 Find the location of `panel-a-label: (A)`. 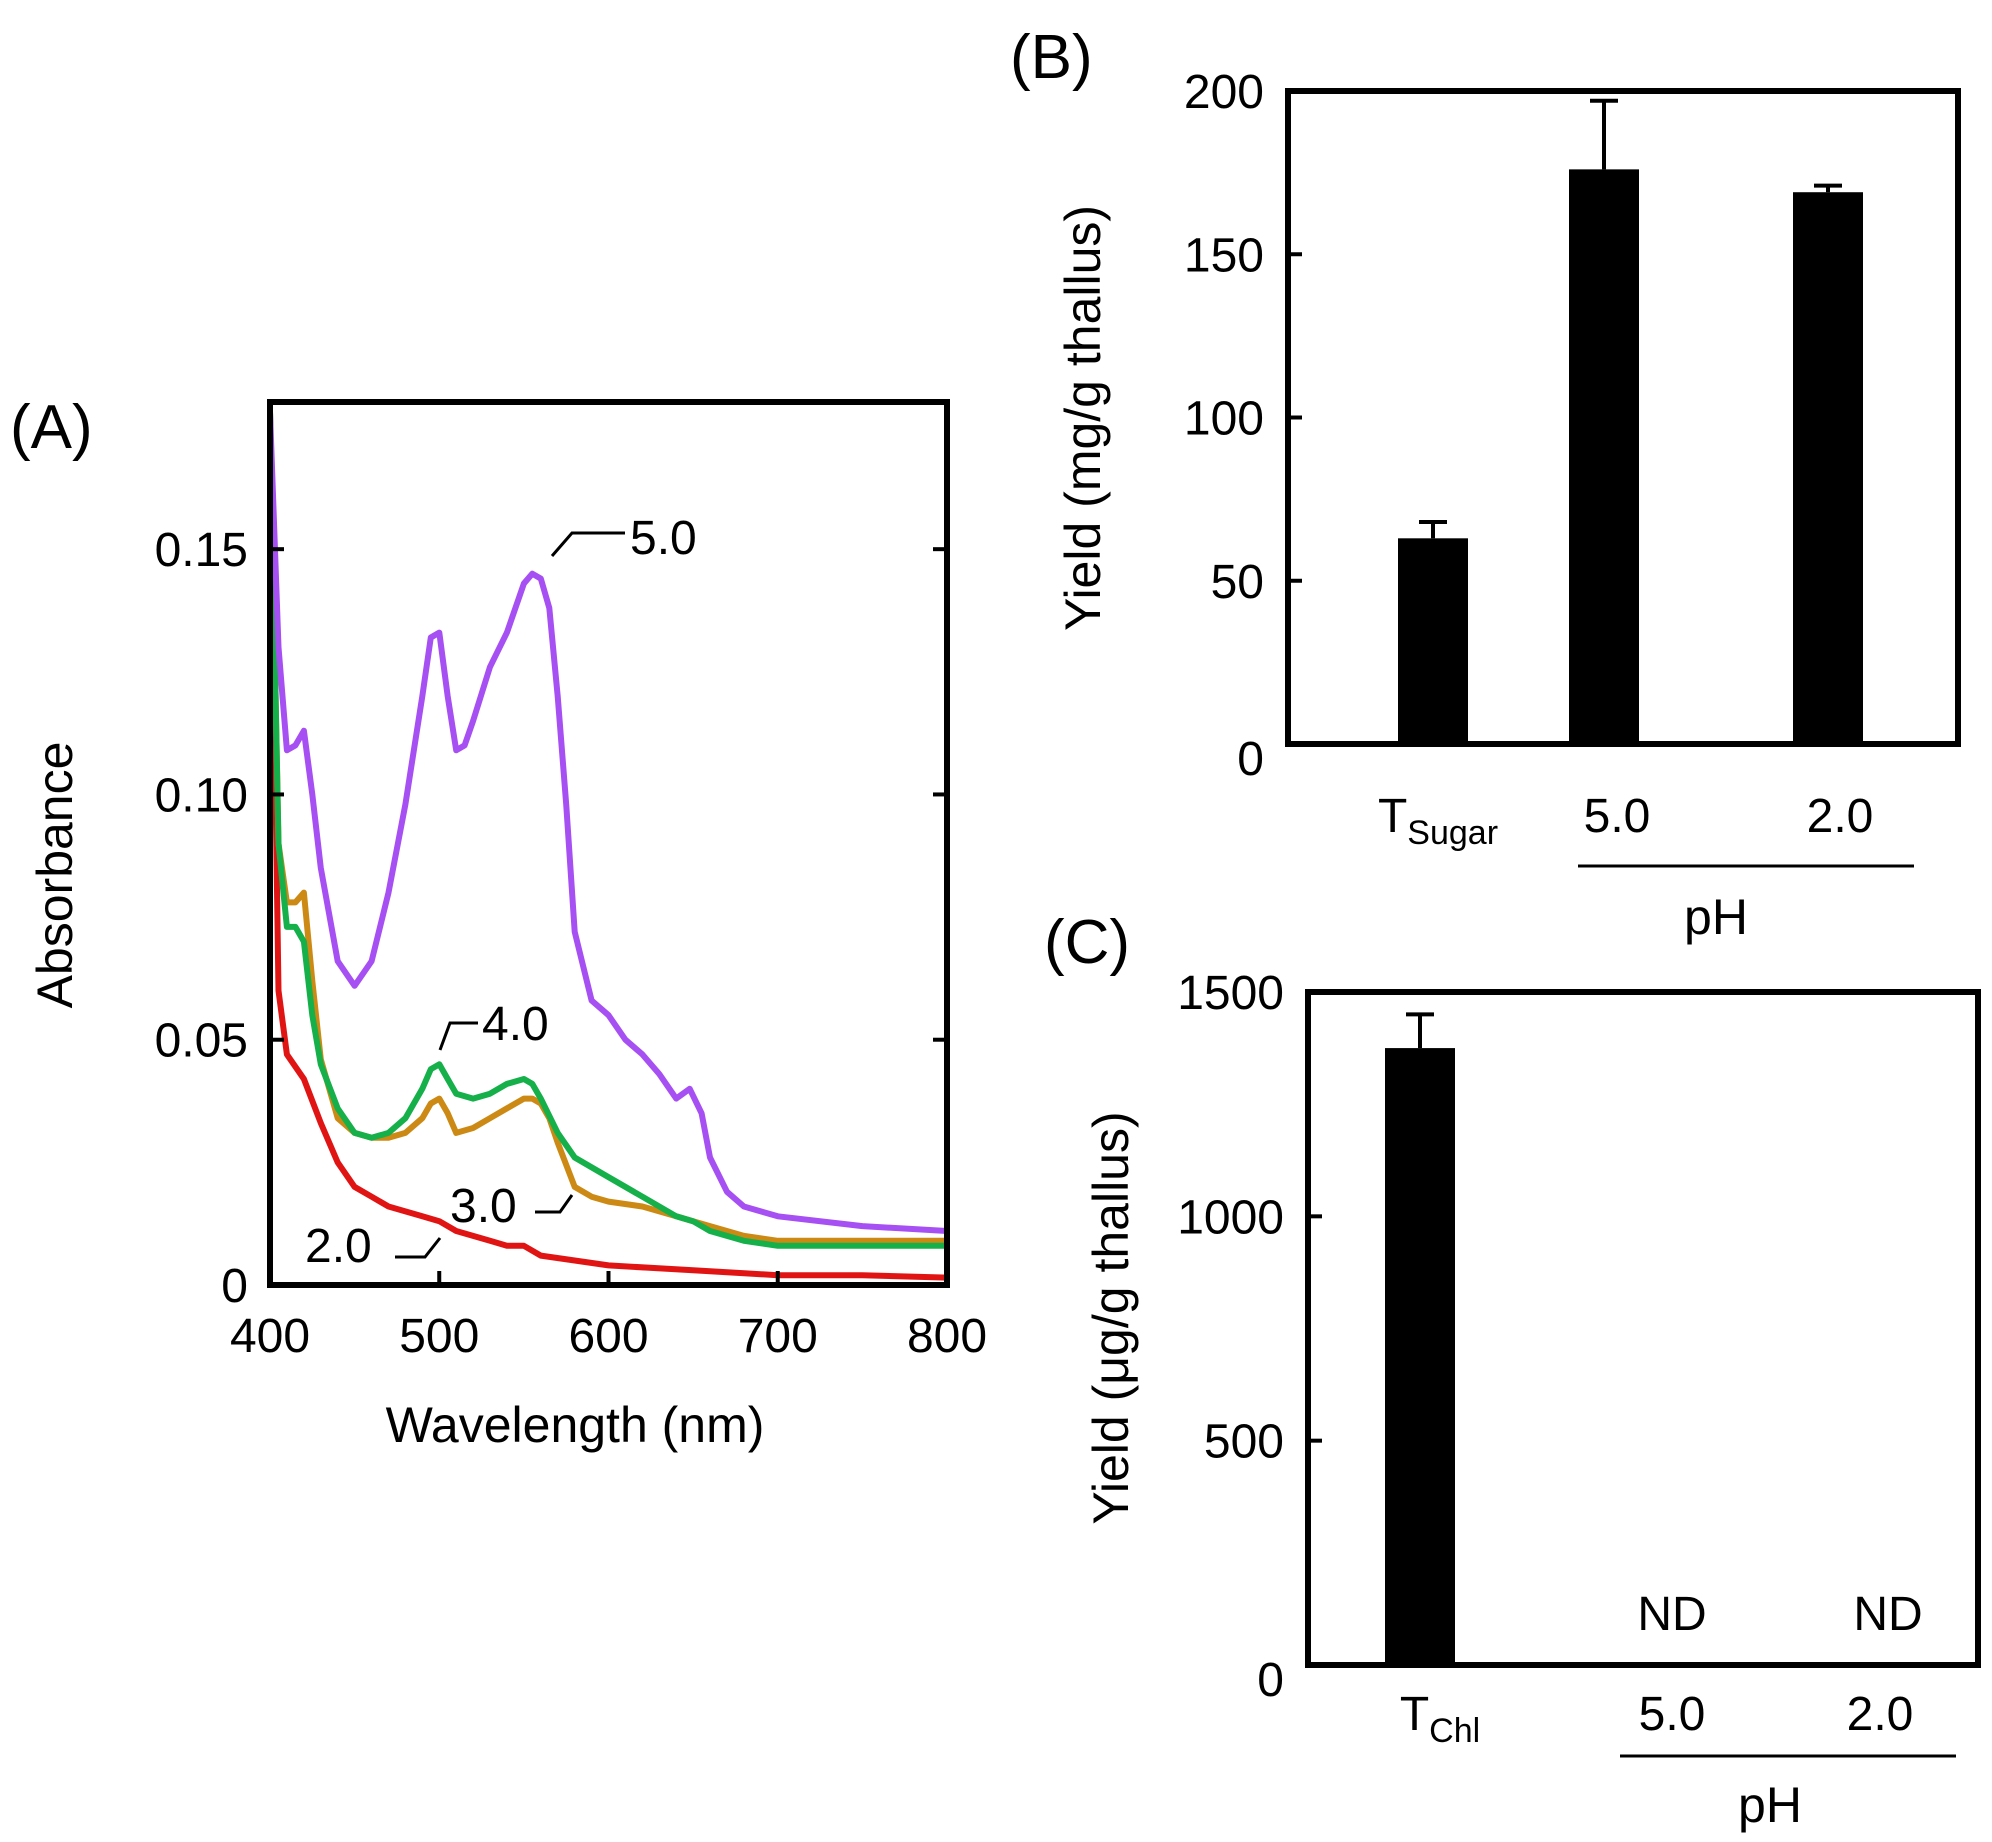

panel-a-label: (A) is located at coordinates (51, 427).